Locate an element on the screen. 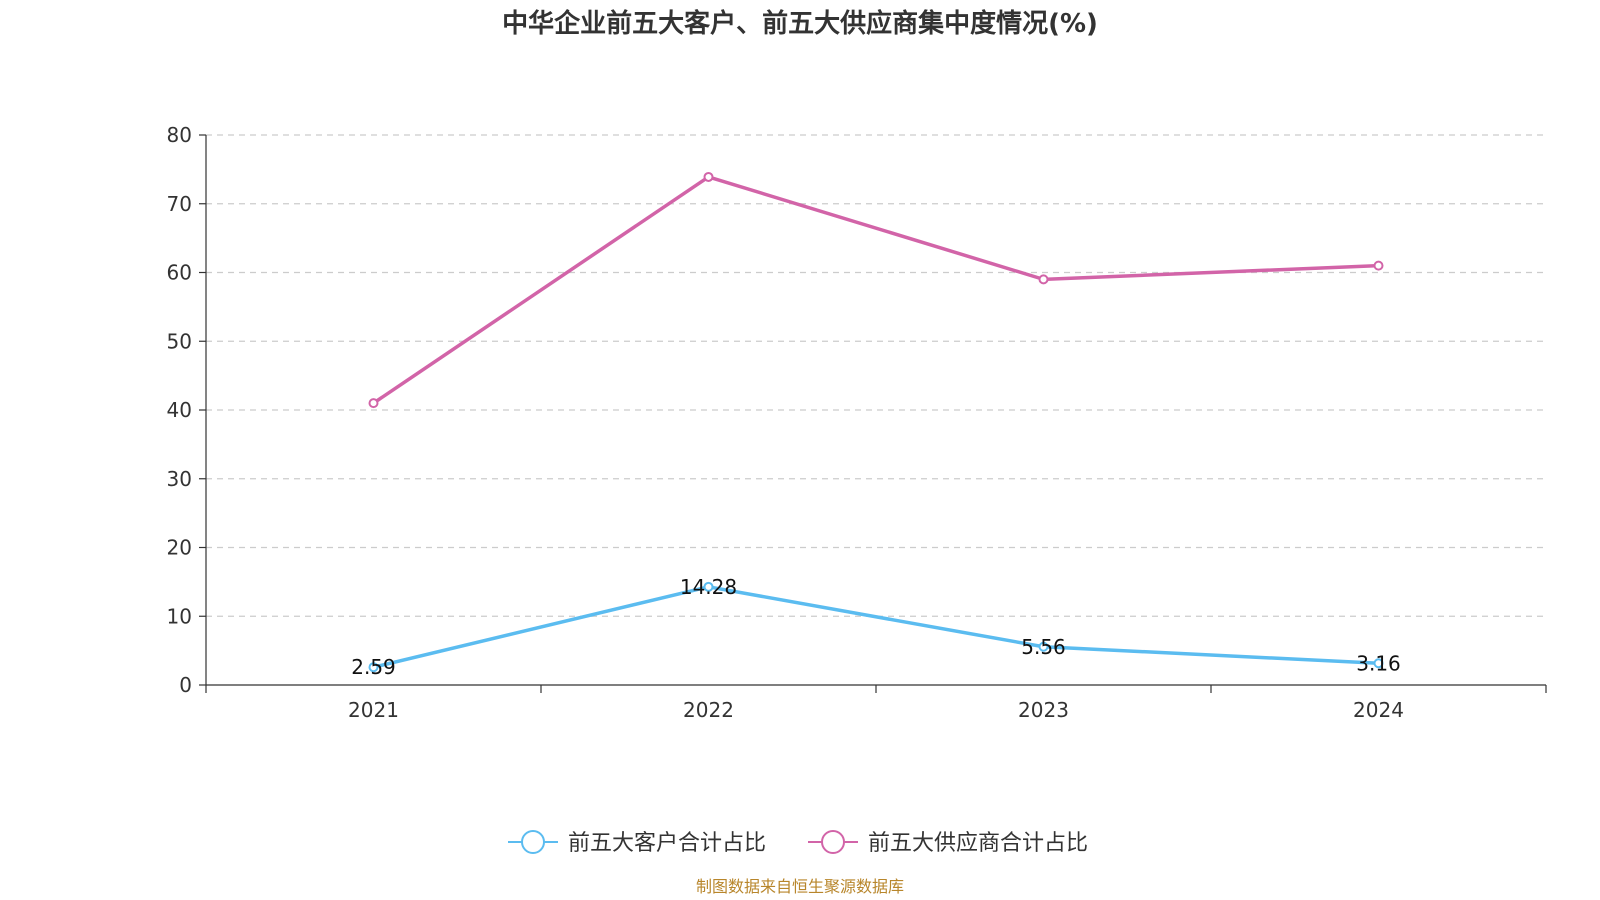 This screenshot has width=1600, height=900. legend-item-1: 前五大客户合计占比 is located at coordinates (637, 843).